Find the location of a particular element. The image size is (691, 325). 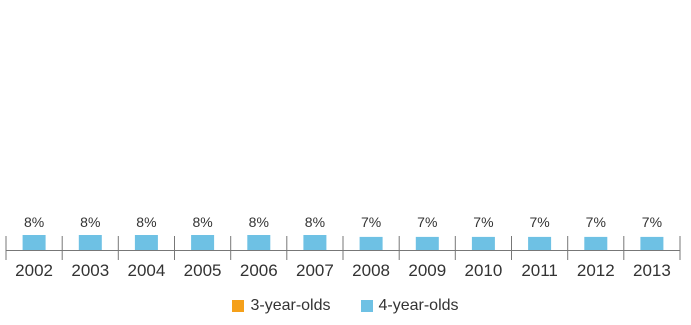

data-label-2002: 8% is located at coordinates (34, 222).